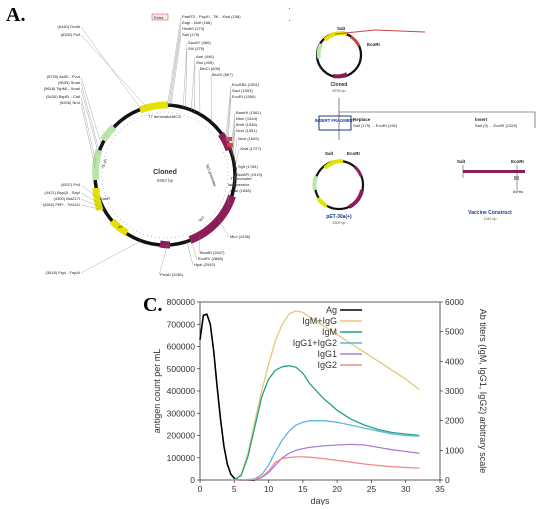 This screenshot has width=550, height=509. Describe the element at coordinates (108, 133) in the screenshot. I see `feature-lacI-promoter` at that location.